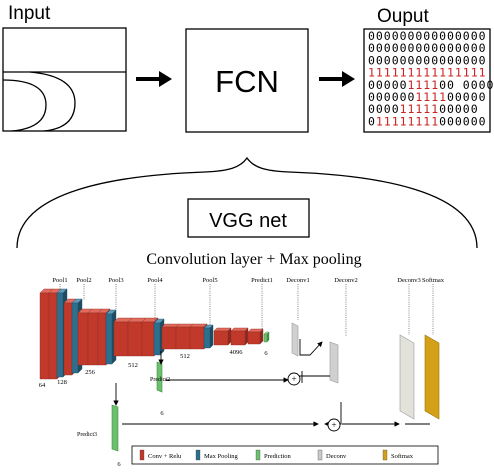  I want to click on sum-node-1: +, so click(294, 379).